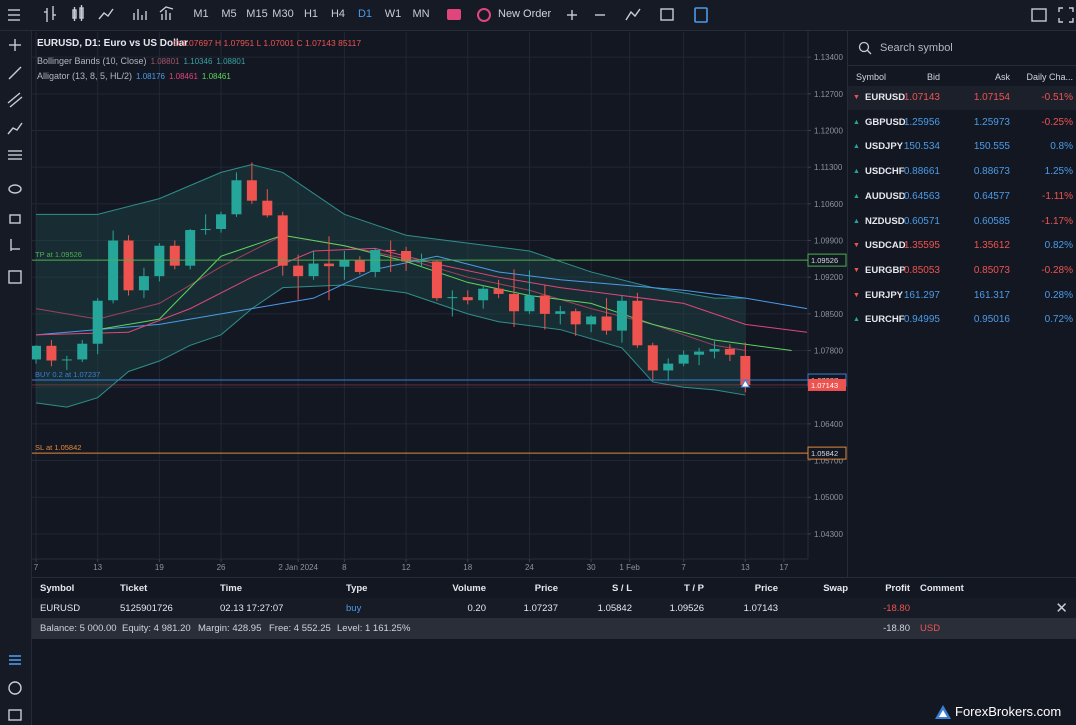 Image resolution: width=1076 pixels, height=725 pixels. Describe the element at coordinates (15, 128) in the screenshot. I see `pattern-icon` at that location.